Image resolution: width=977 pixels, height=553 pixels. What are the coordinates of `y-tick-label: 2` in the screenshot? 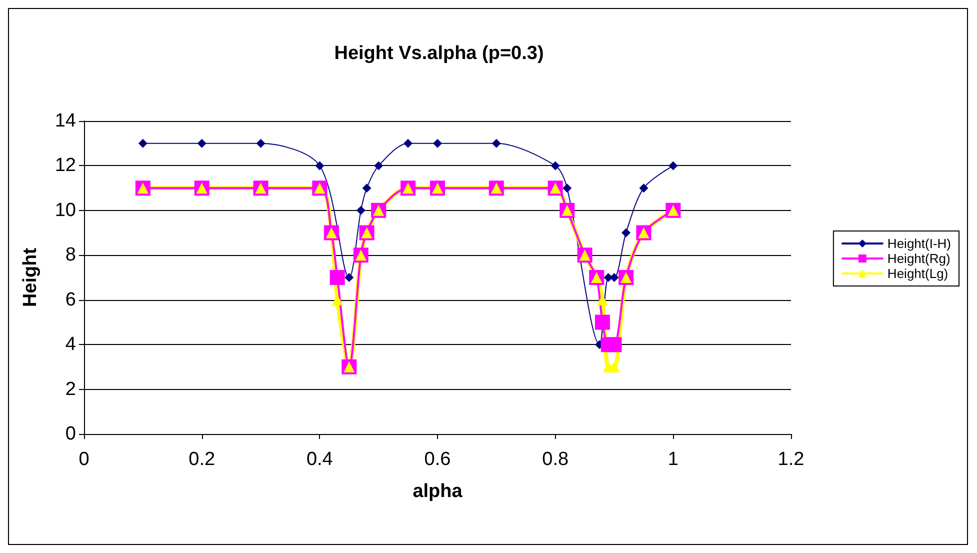 It's located at (70, 389).